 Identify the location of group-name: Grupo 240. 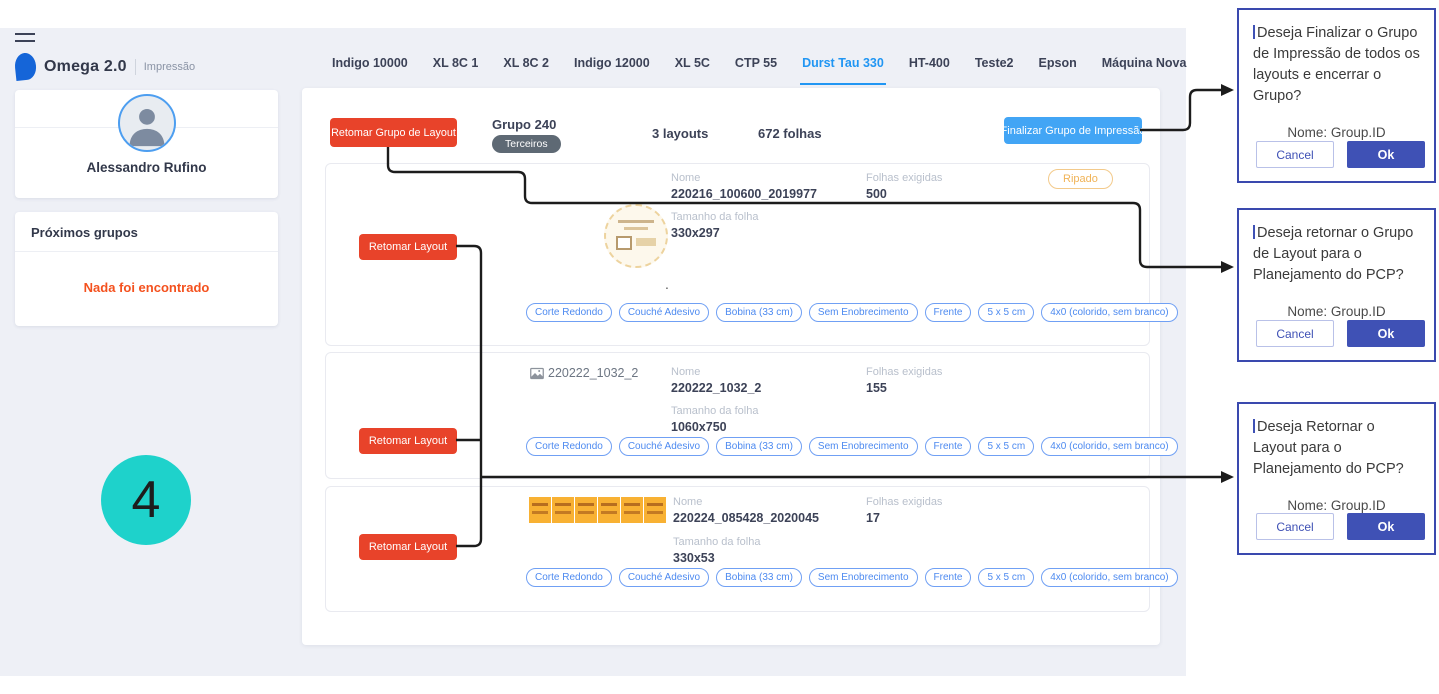
(524, 124).